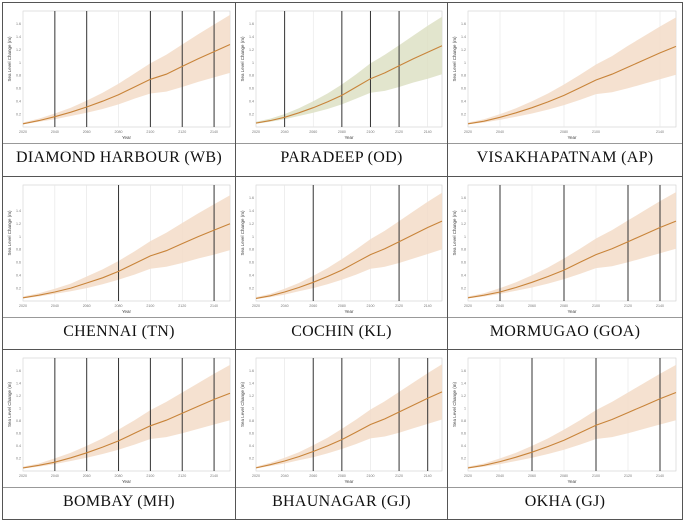 The height and width of the screenshot is (522, 685). I want to click on chart-title: COCHIN (KL), so click(341, 331).